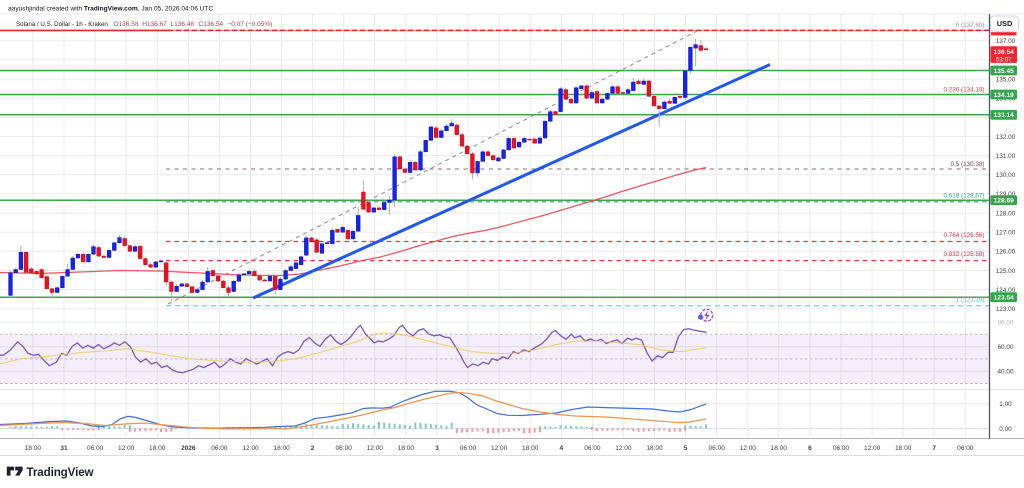  What do you see at coordinates (934, 448) in the screenshot?
I see `svg-text: 7` at bounding box center [934, 448].